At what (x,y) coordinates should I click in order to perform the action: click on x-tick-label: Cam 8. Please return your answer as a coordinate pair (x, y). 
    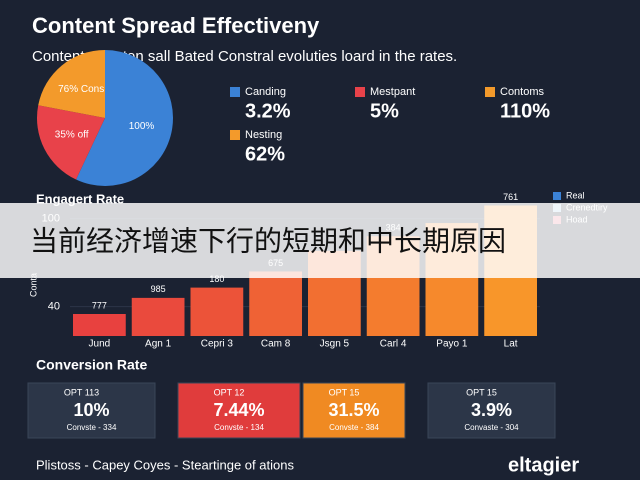
    Looking at the image, I should click on (276, 344).